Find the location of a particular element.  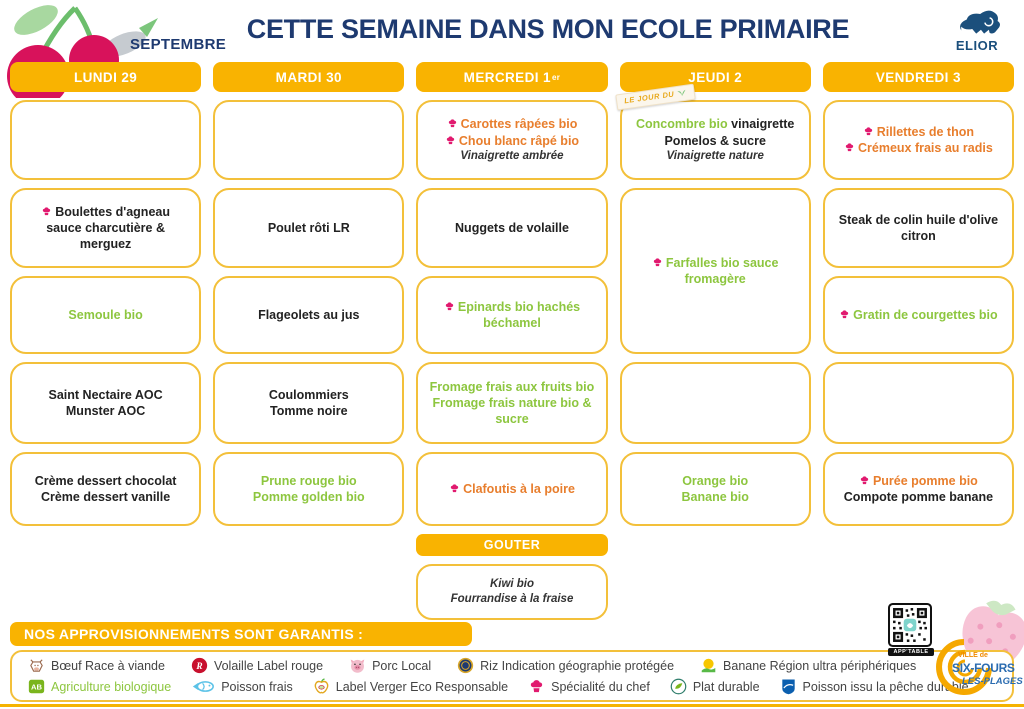

cell-friday-dessert: Purée pomme bio Compote pomme banane is located at coordinates (918, 489).